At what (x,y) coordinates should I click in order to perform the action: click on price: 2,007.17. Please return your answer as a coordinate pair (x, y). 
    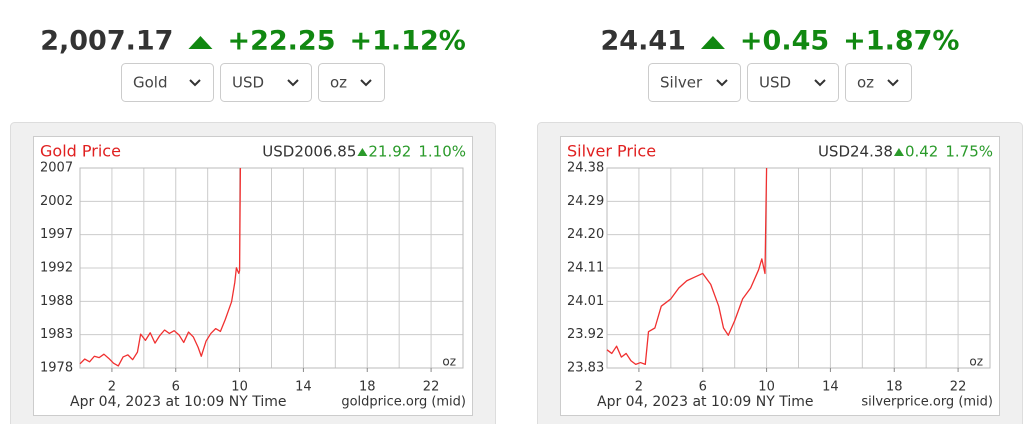
    Looking at the image, I should click on (106, 41).